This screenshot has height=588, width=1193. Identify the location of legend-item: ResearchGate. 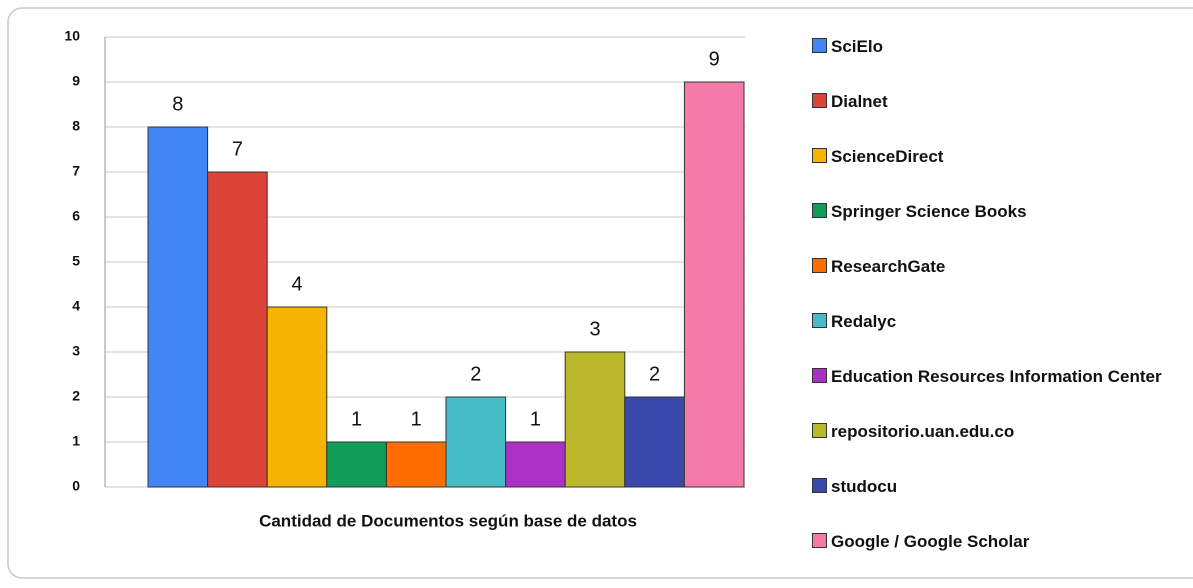
(992, 267).